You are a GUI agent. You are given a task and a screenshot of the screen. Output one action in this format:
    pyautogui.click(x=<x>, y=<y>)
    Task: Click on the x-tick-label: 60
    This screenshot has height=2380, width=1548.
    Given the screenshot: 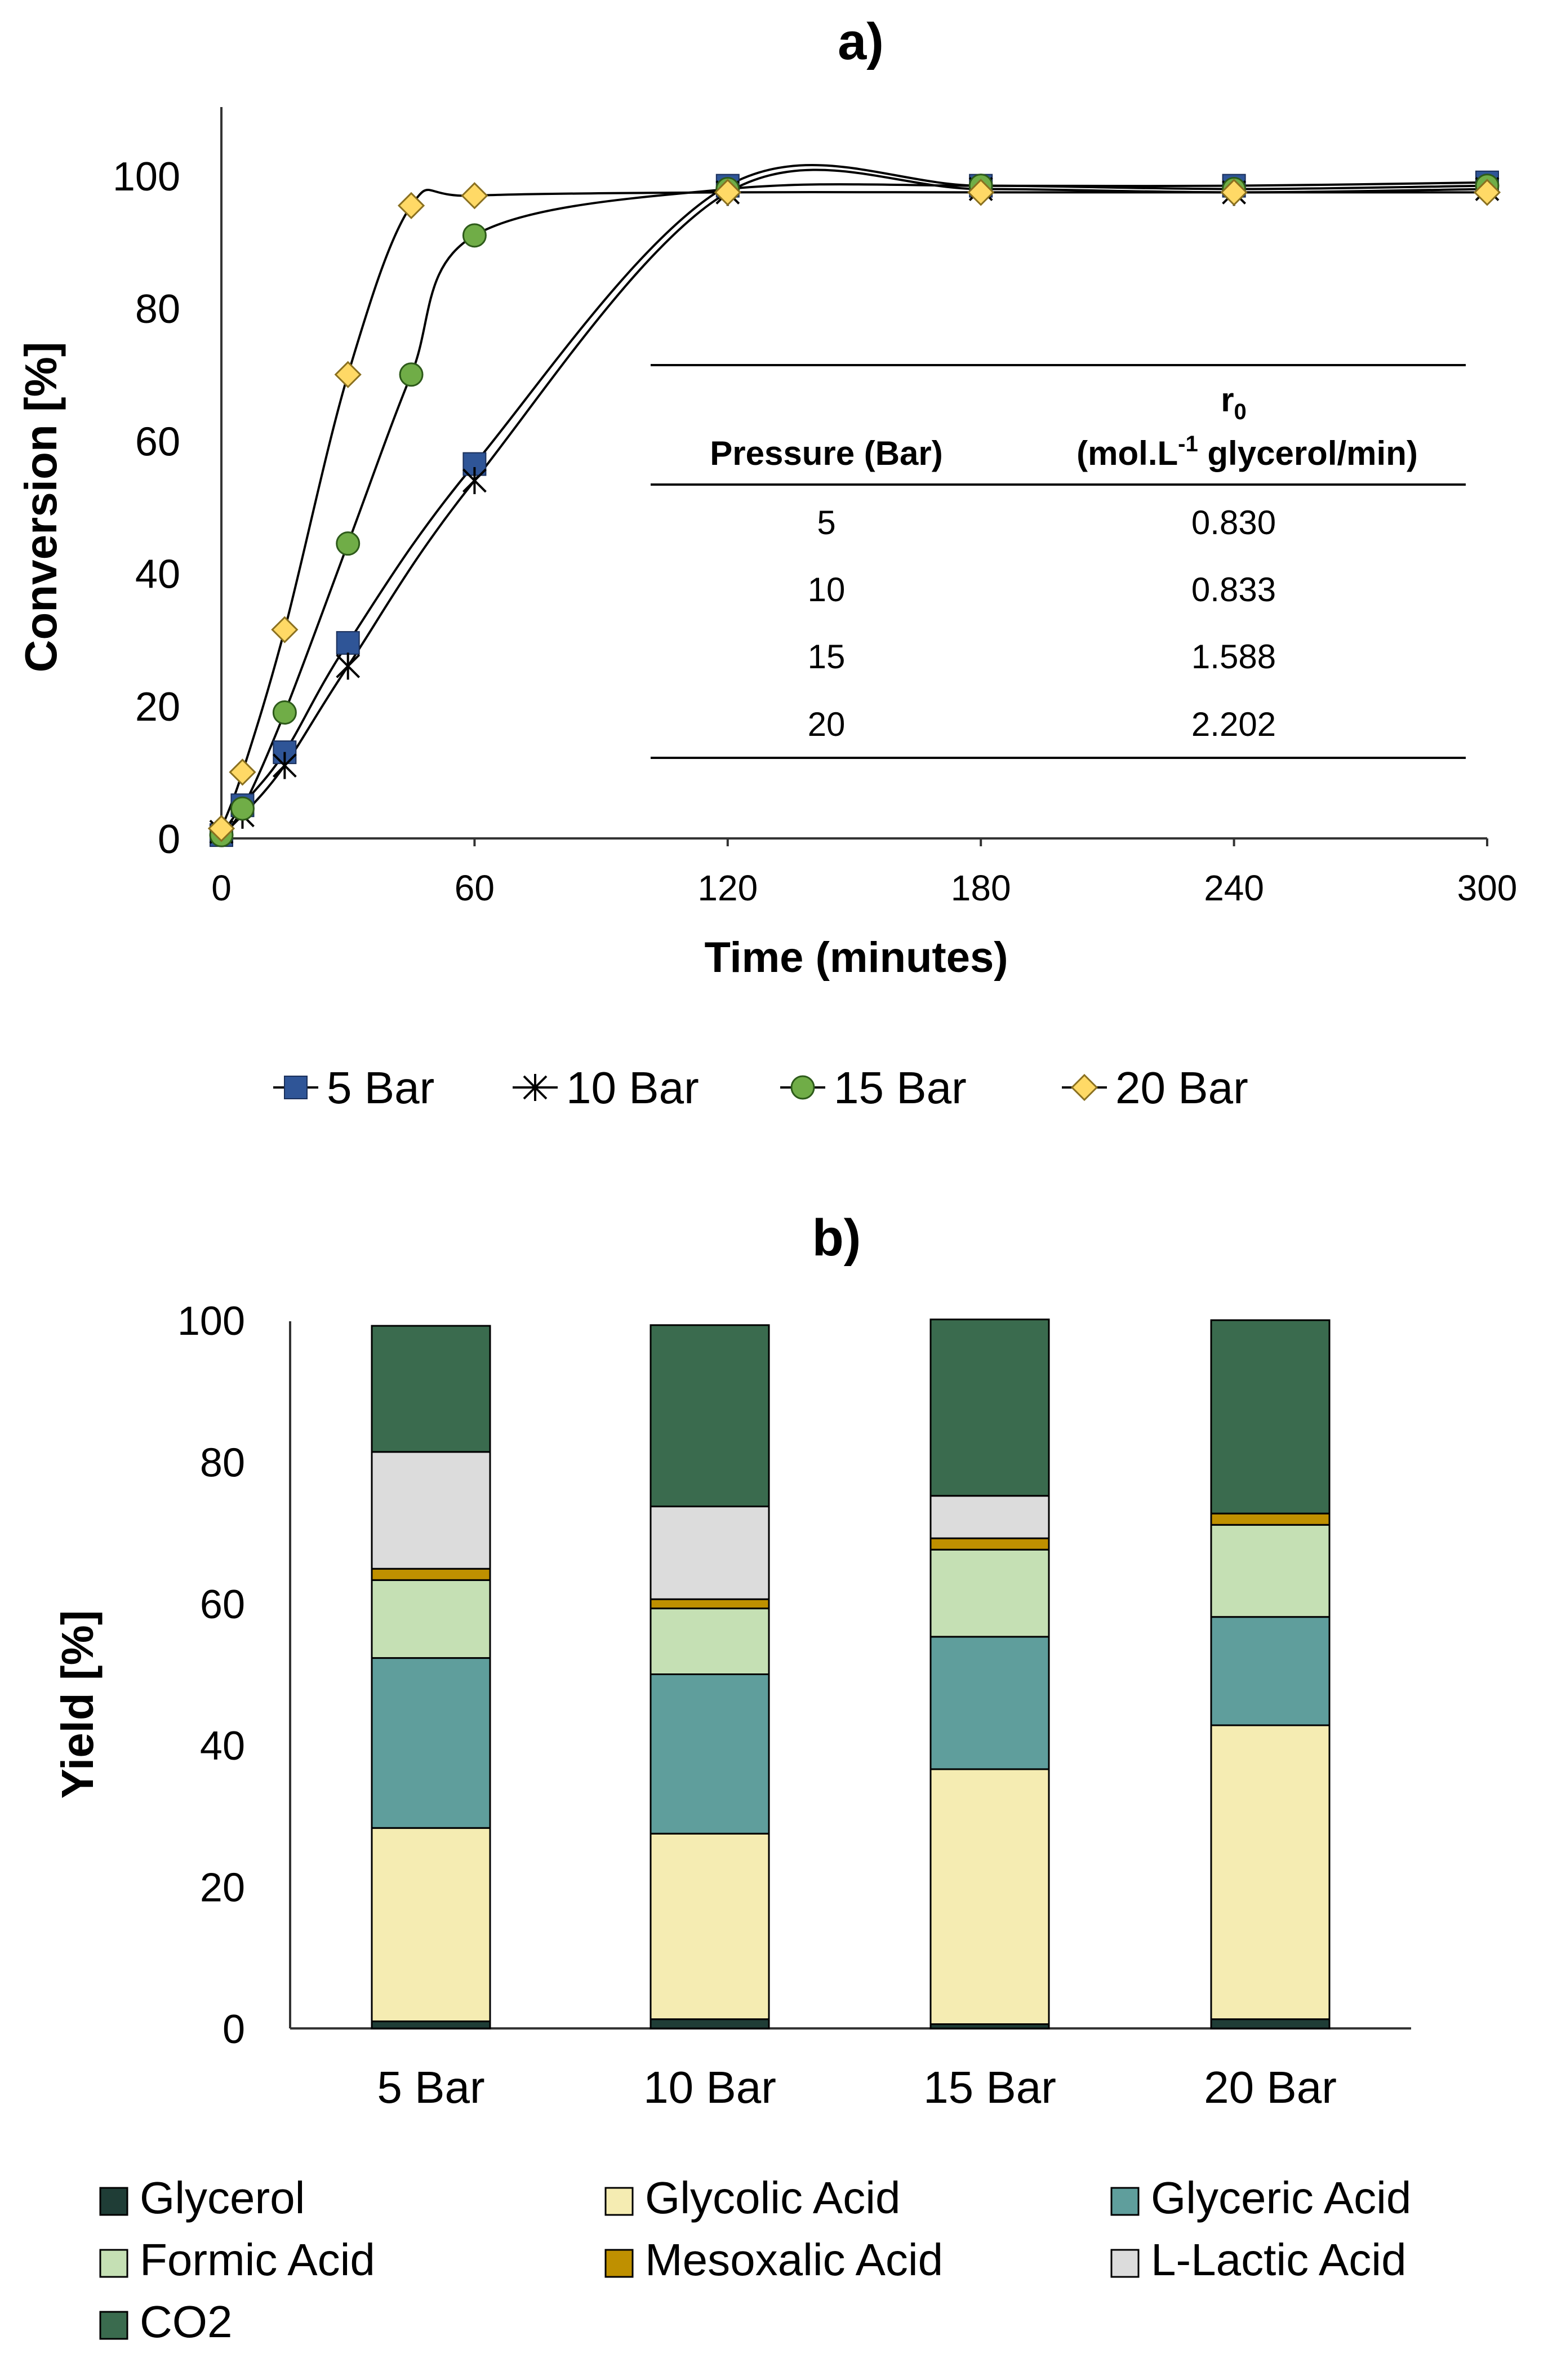 What is the action you would take?
    pyautogui.click(x=475, y=888)
    